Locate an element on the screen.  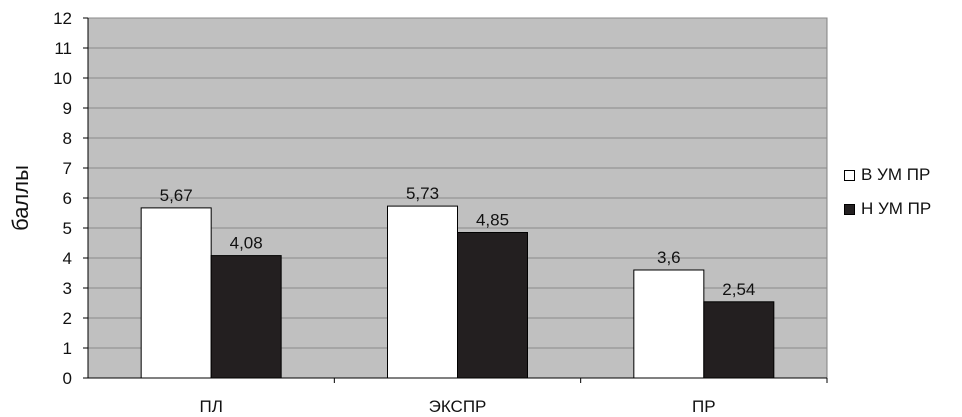
y-tick-label: 7 is located at coordinates (67, 168).